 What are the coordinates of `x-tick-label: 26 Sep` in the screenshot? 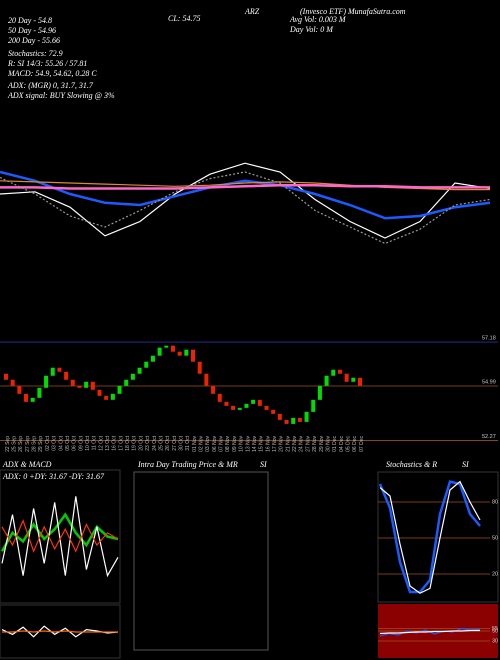 It's located at (21, 444).